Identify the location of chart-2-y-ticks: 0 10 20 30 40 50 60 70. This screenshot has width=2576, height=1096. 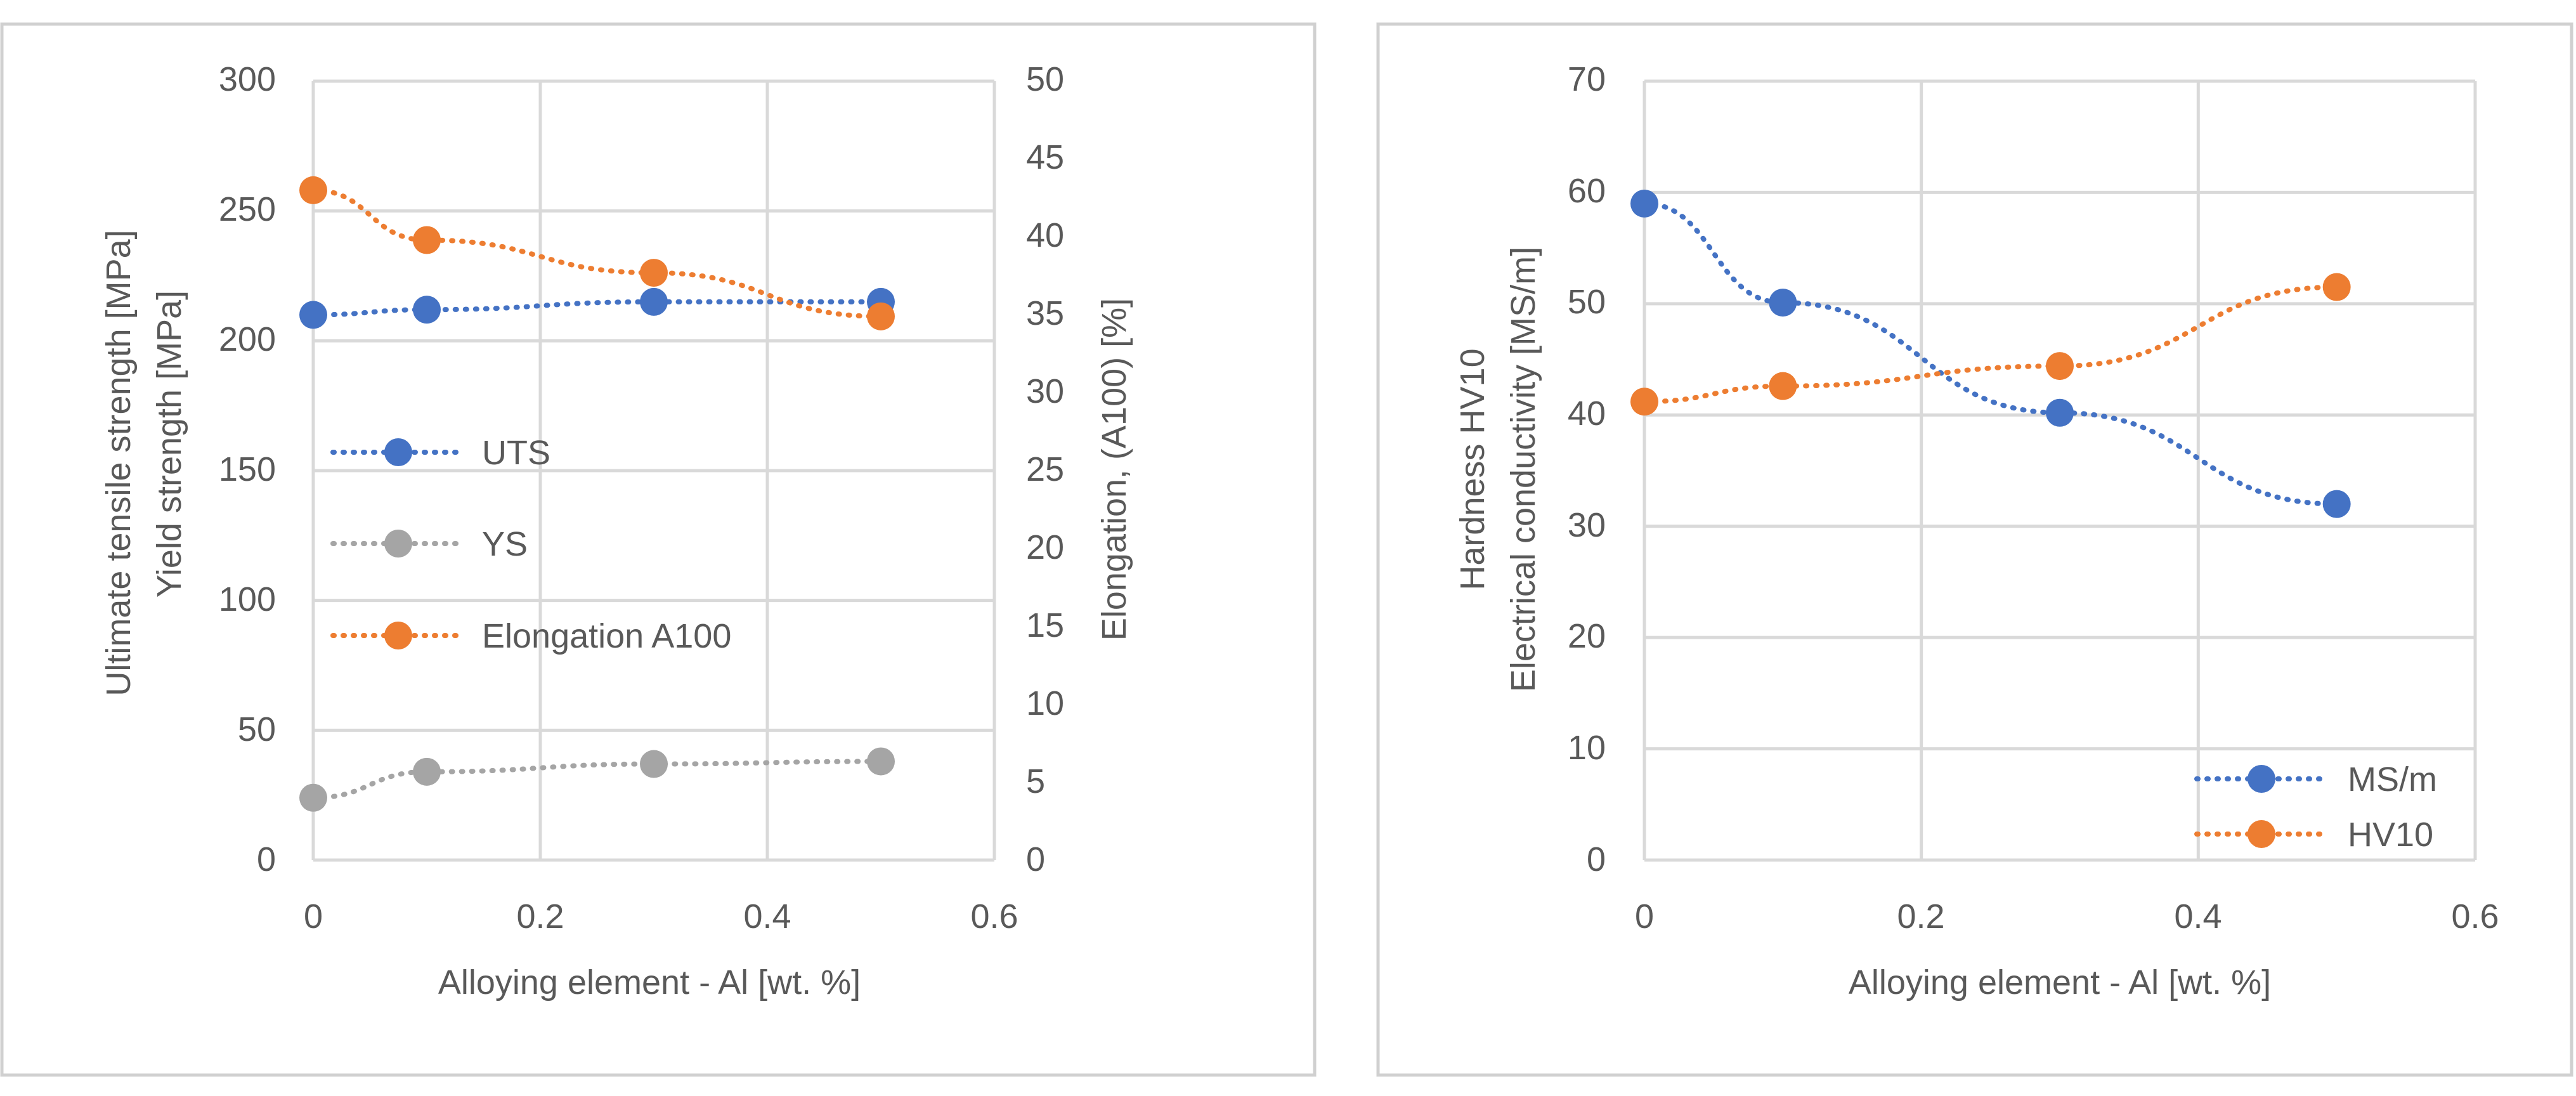
(1587, 469).